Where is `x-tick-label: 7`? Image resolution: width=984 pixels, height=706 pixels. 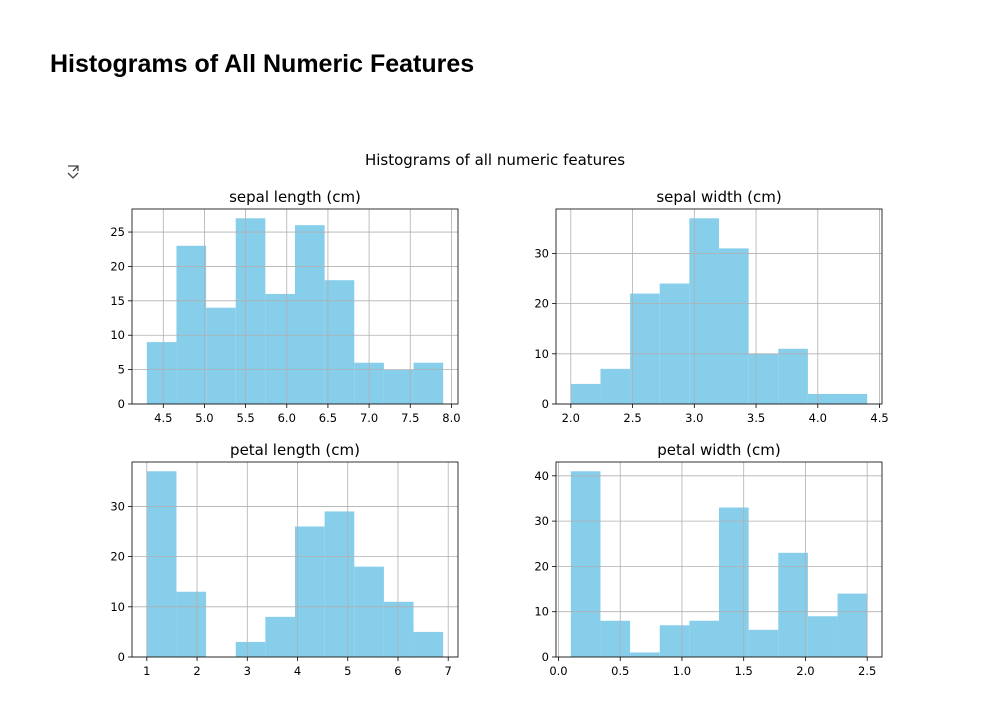 x-tick-label: 7 is located at coordinates (448, 671).